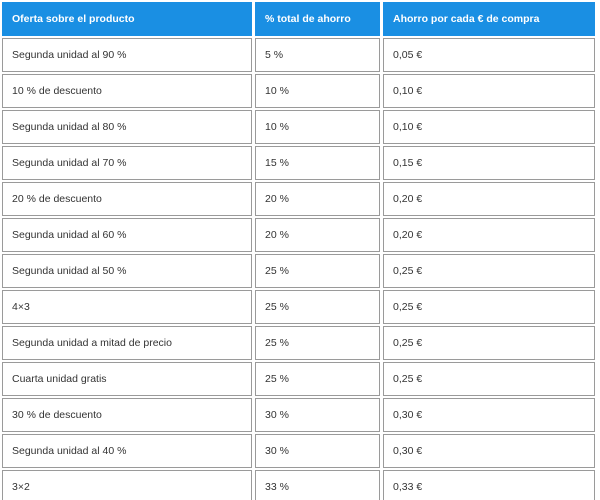 The image size is (600, 500). I want to click on cell-offer: 4×3, so click(127, 307).